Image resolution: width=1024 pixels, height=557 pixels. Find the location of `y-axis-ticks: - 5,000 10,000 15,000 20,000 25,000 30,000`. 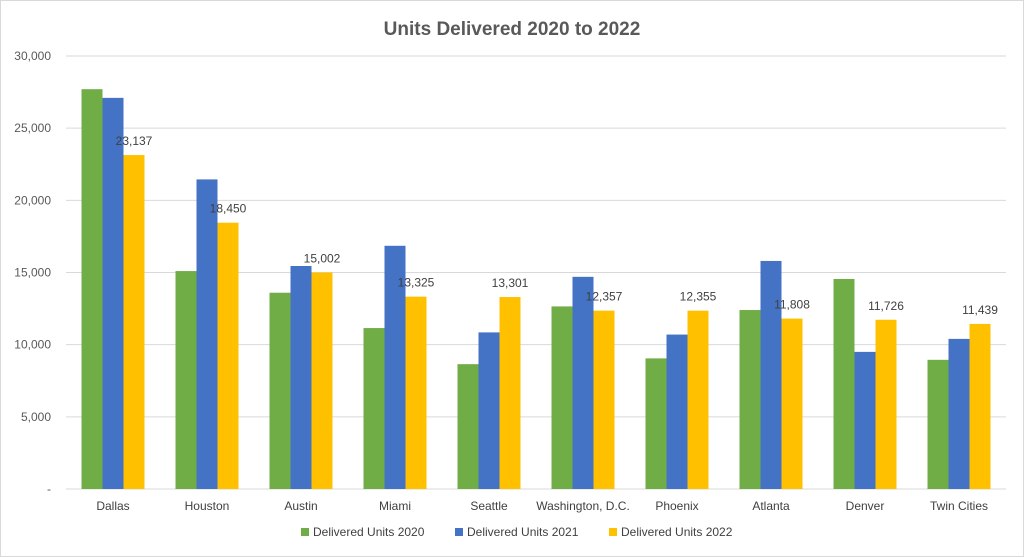

y-axis-ticks: - 5,000 10,000 15,000 20,000 25,000 30,000 is located at coordinates (32, 272).